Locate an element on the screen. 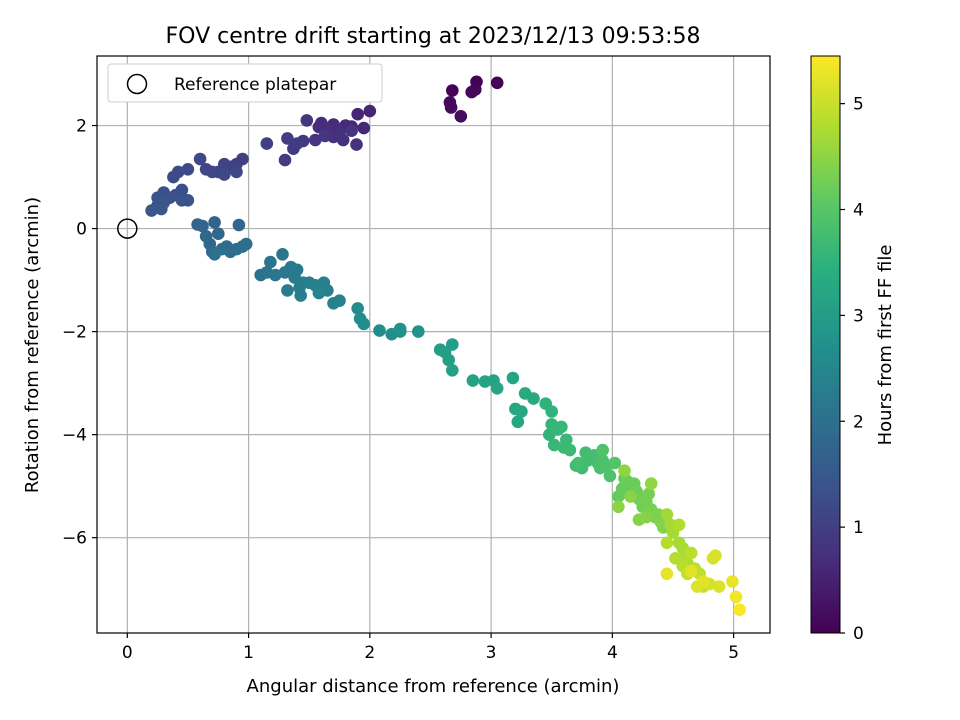 The image size is (960, 720). colorbar: 0 1 2 3 4 5 Hours from first FF file is located at coordinates (853, 349).